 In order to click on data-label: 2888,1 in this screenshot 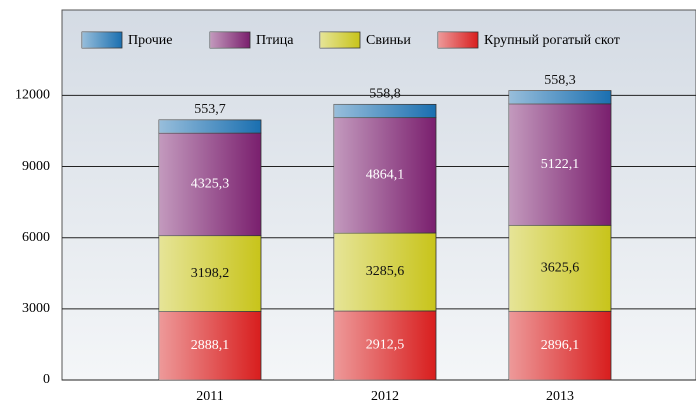, I will do `click(210, 345)`.